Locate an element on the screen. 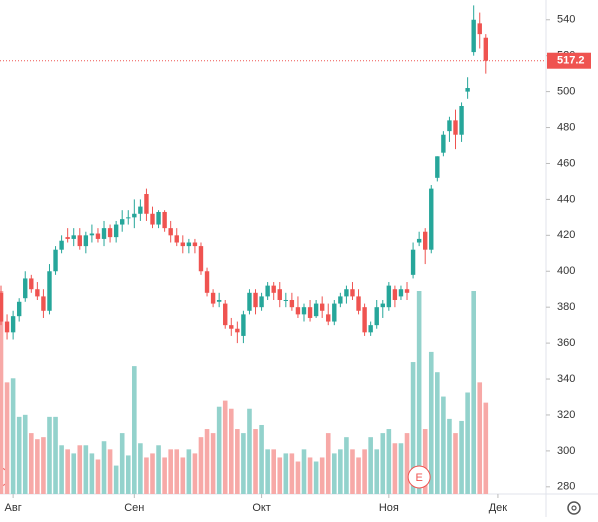 This screenshot has height=522, width=598. x-tick-label: Дек is located at coordinates (498, 508).